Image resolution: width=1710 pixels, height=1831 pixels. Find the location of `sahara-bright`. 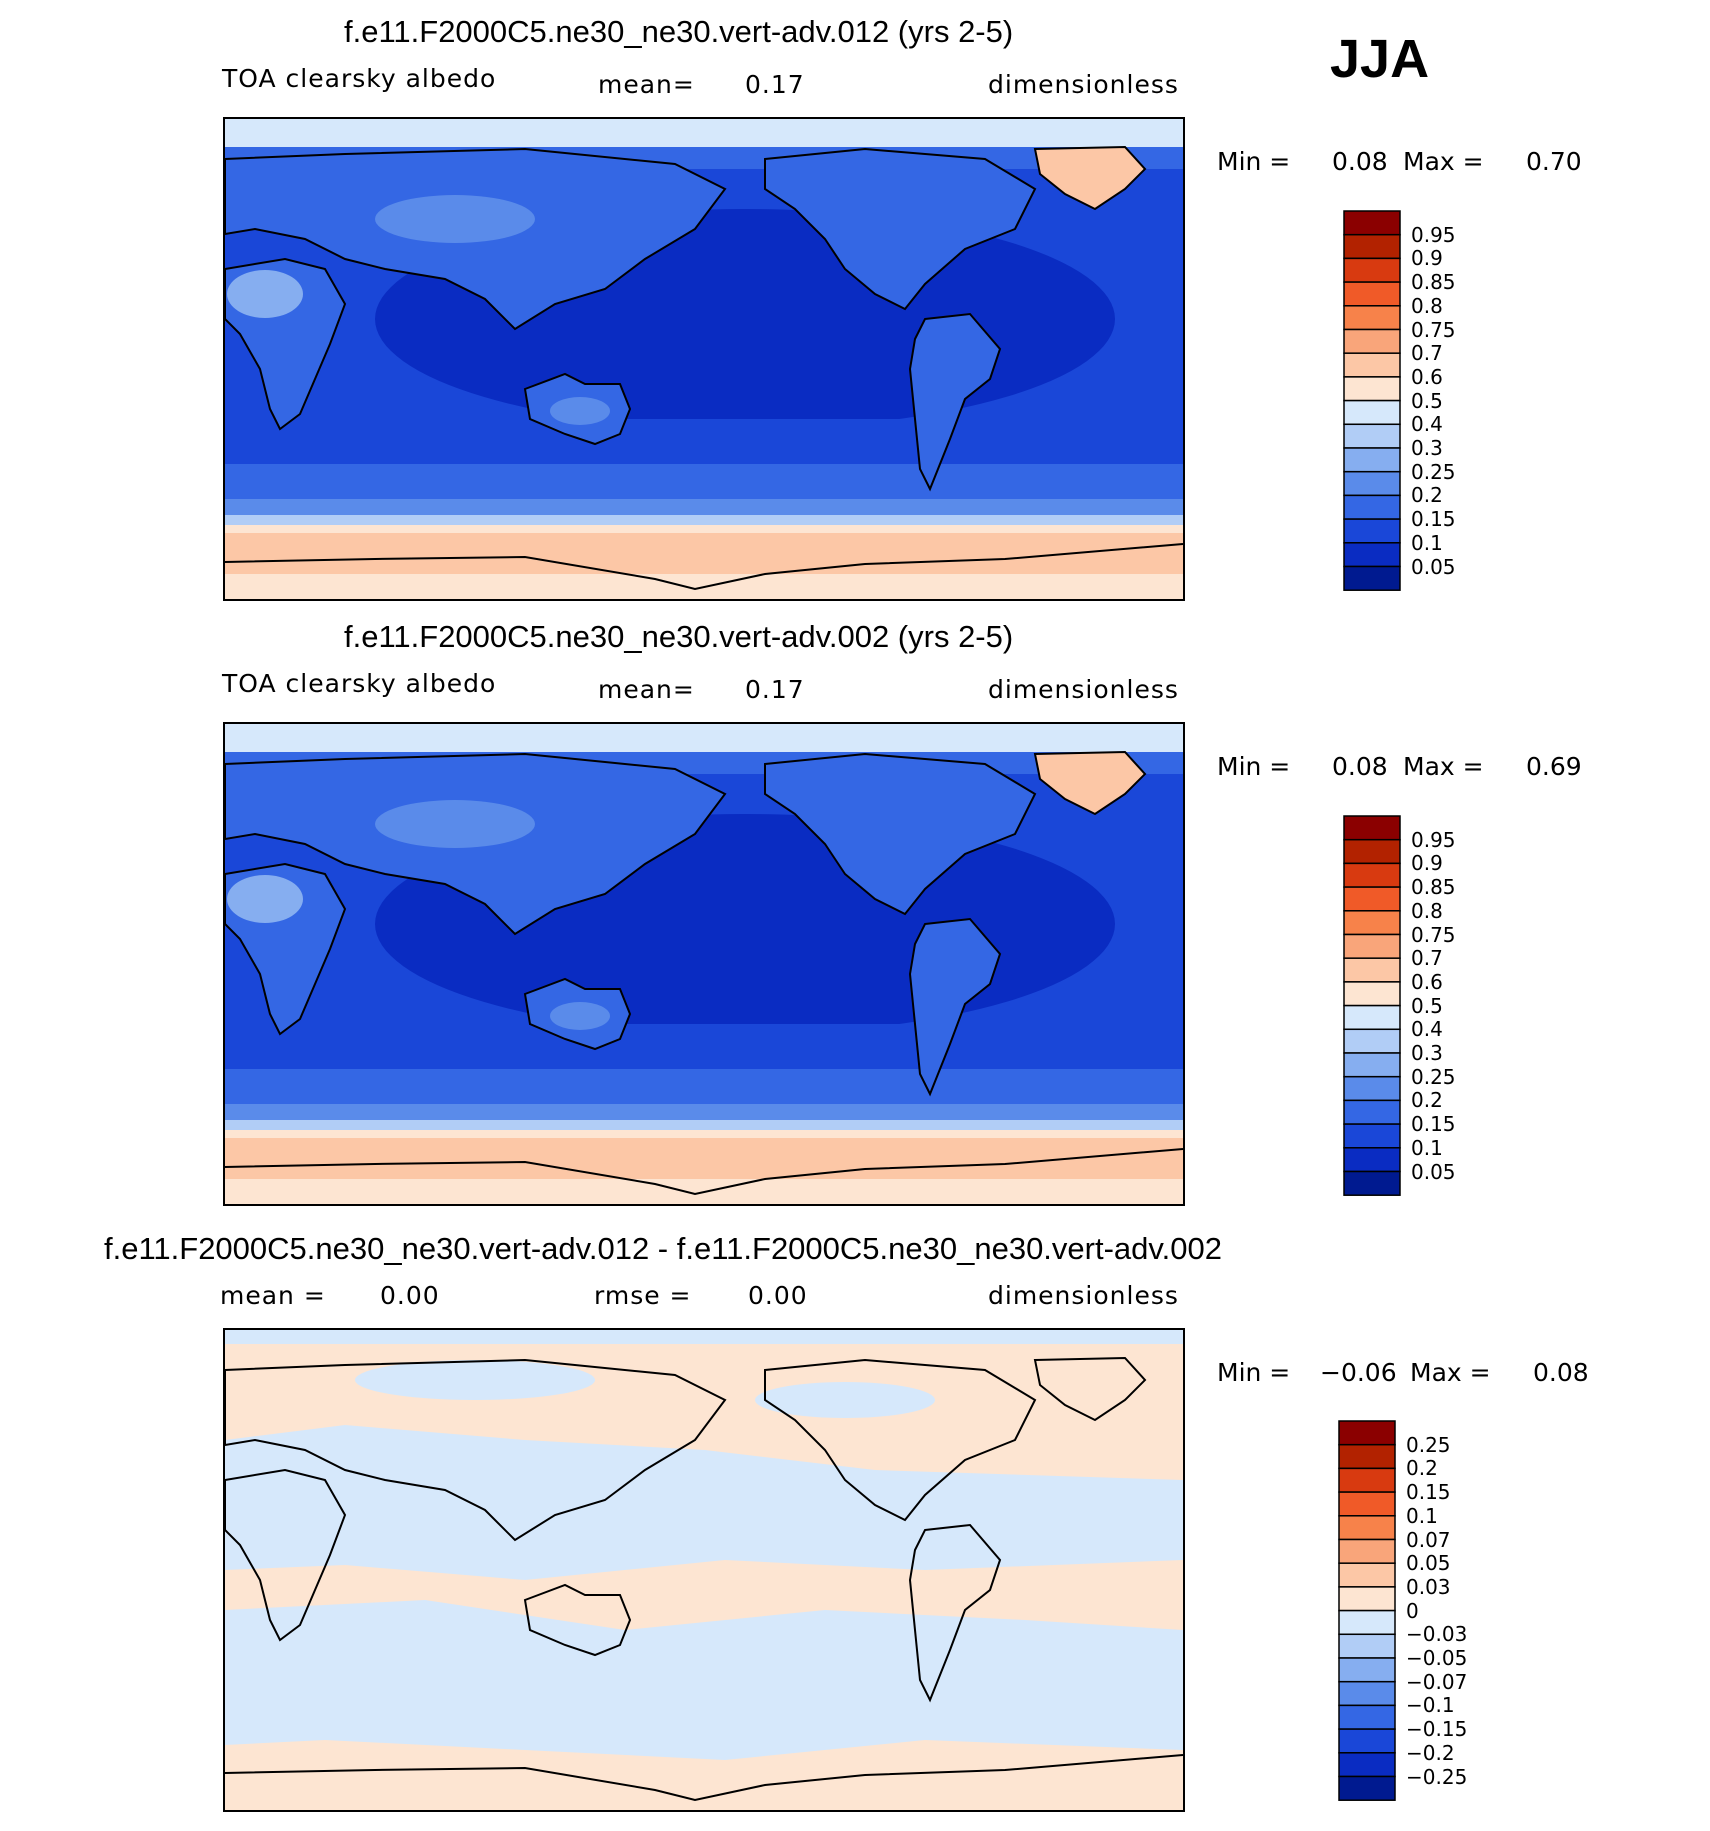

sahara-bright is located at coordinates (265, 899).